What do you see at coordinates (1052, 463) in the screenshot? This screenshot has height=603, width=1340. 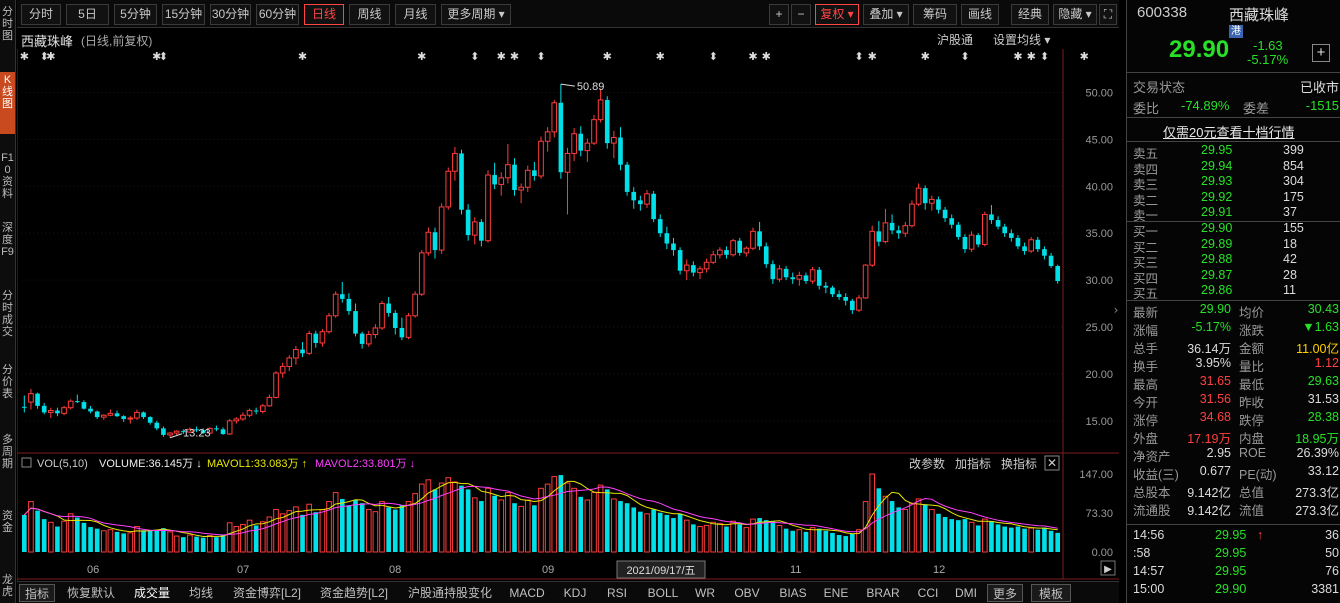 I see `close-indicator-icon` at bounding box center [1052, 463].